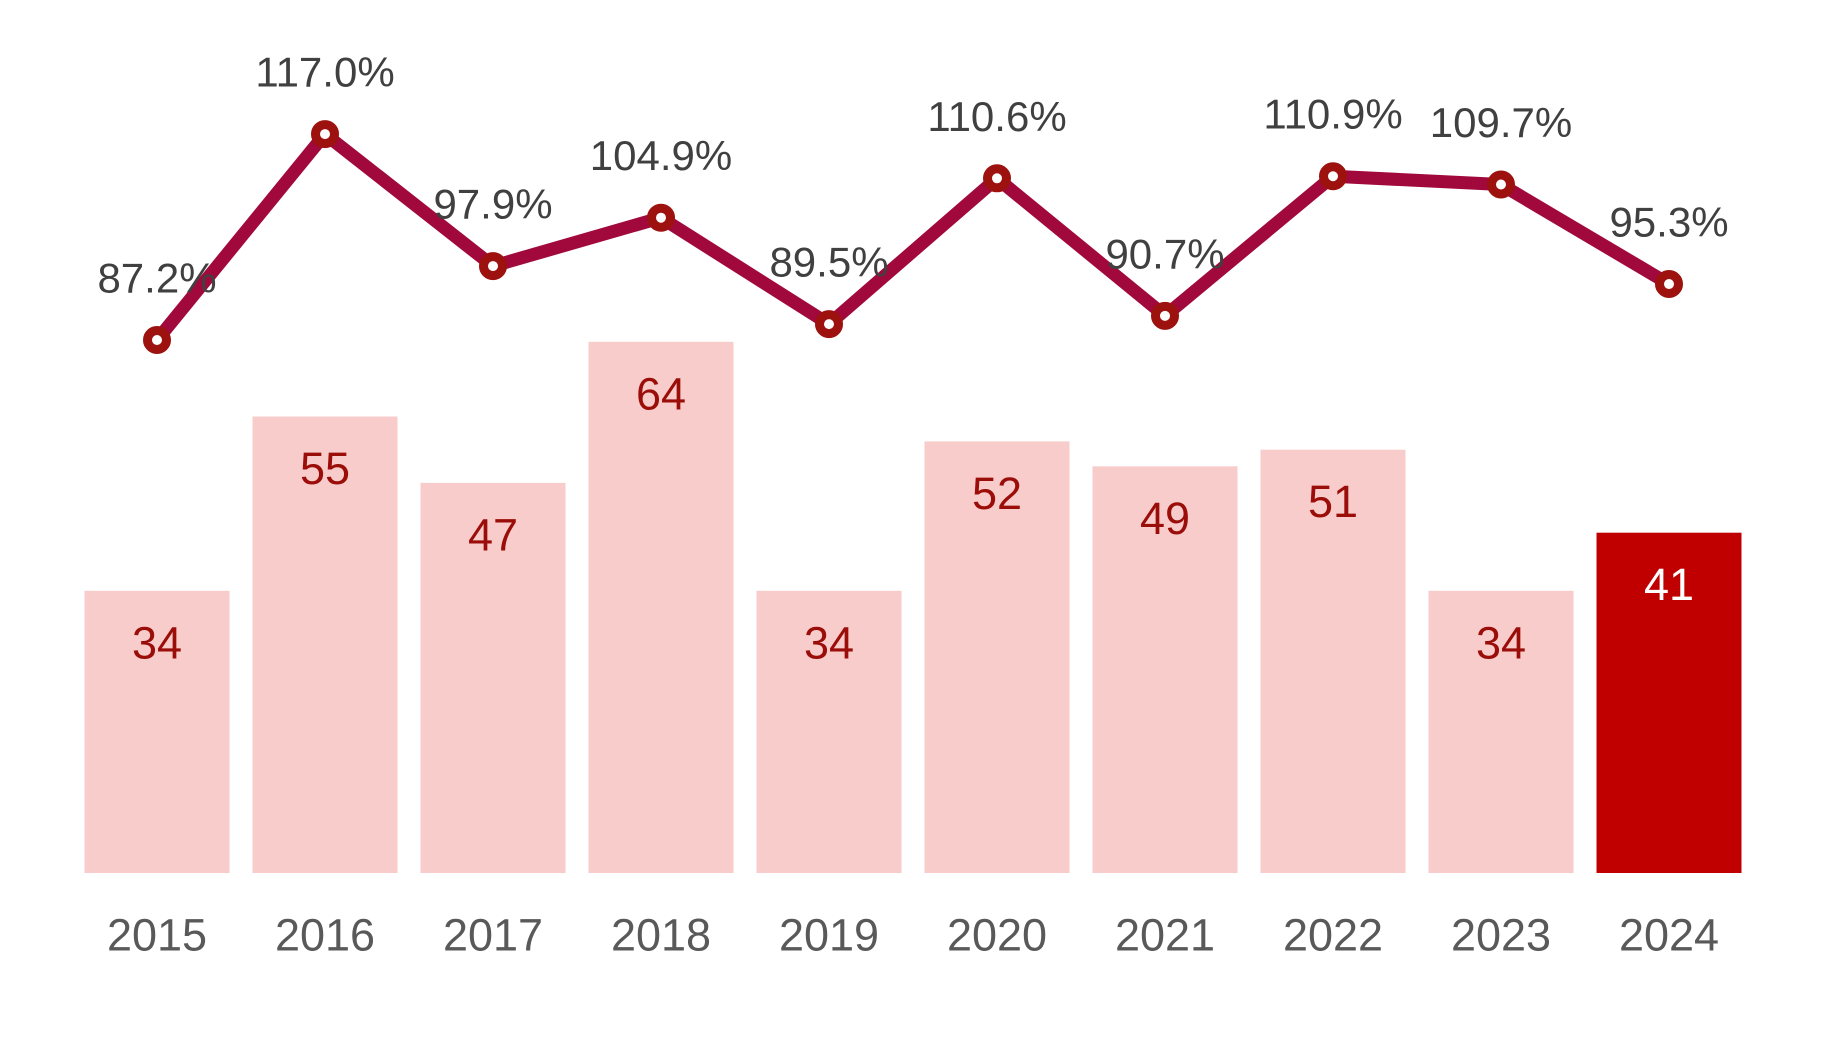  I want to click on bar-label-2017: 47, so click(493, 534).